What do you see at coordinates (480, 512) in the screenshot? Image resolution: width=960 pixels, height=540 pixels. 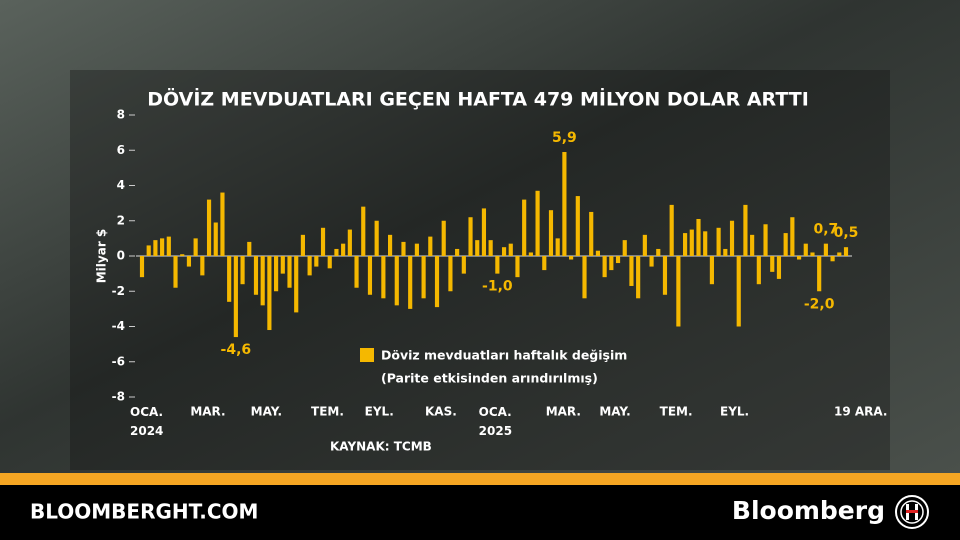 I see `footer-bar` at bounding box center [480, 512].